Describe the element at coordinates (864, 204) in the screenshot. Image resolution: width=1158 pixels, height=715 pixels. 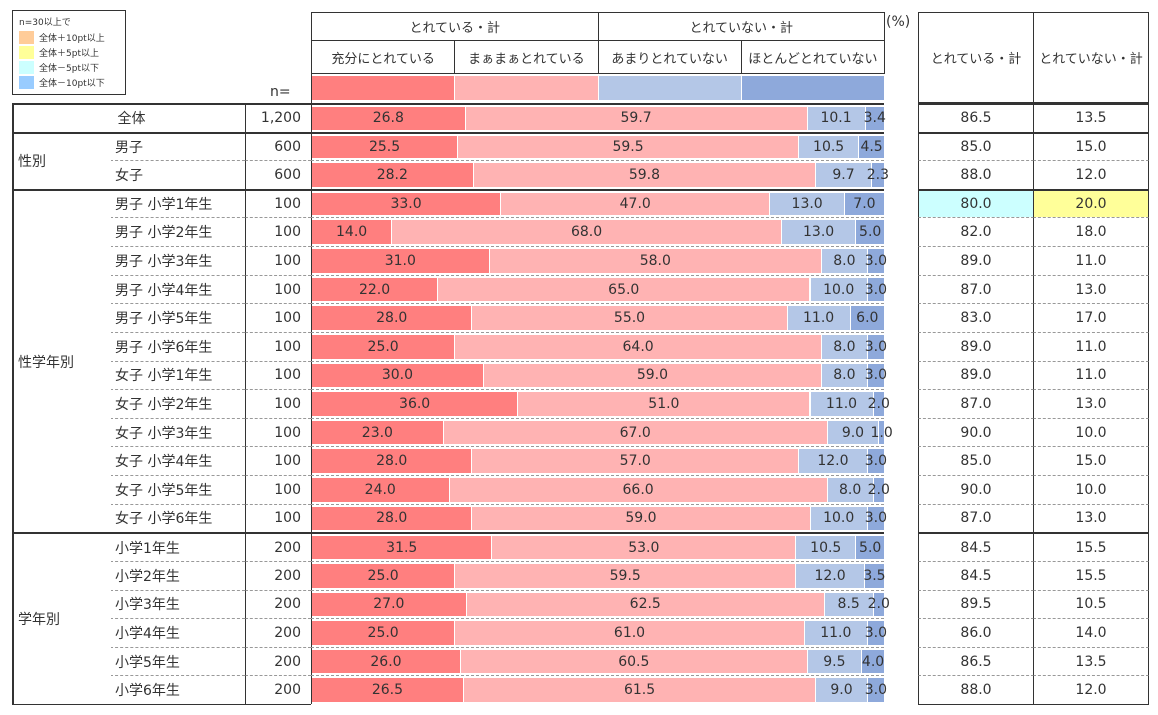
I see `bar-segment: 7.0` at that location.